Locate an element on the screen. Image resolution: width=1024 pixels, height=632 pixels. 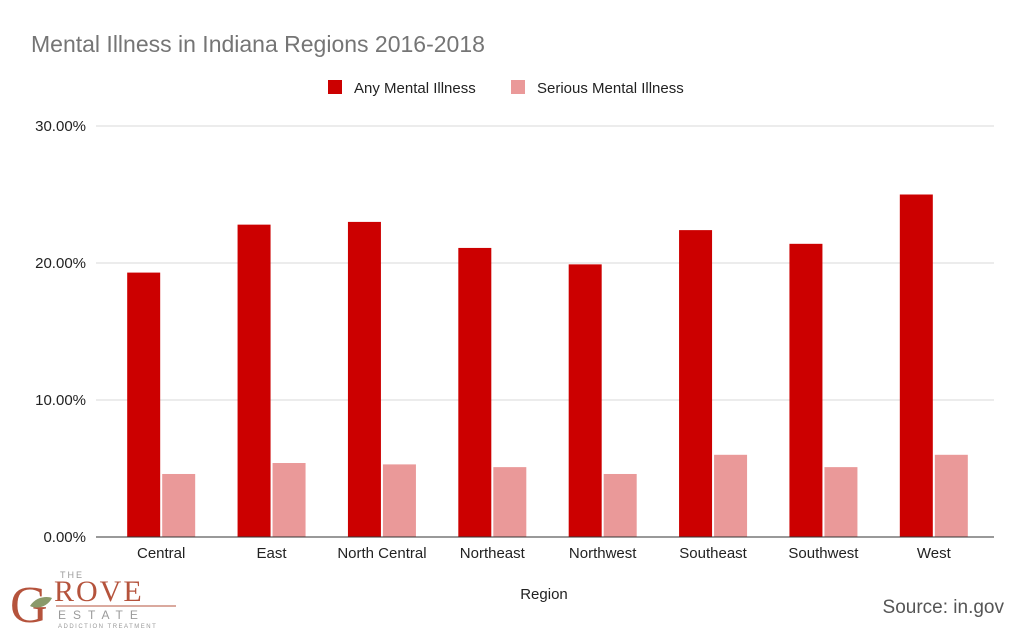
logo-the: THE is located at coordinates (72, 575).